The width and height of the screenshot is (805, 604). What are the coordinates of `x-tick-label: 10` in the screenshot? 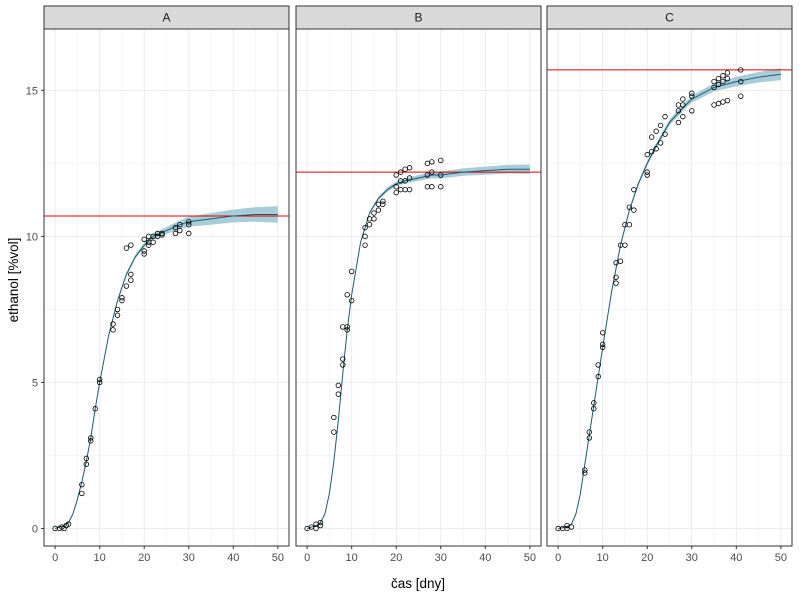 It's located at (352, 558).